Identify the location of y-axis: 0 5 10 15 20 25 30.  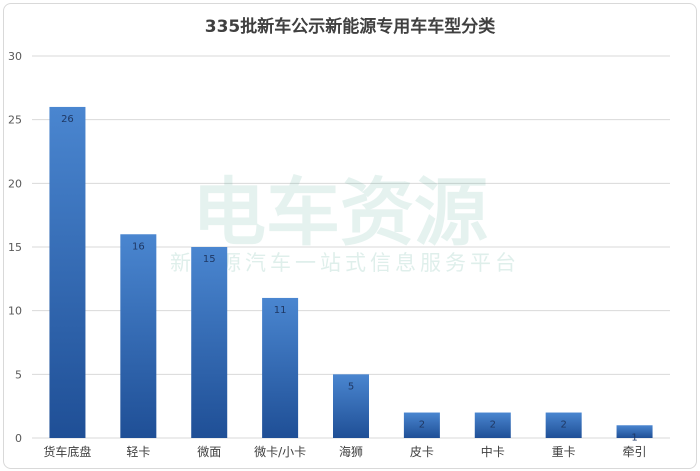
(15, 247).